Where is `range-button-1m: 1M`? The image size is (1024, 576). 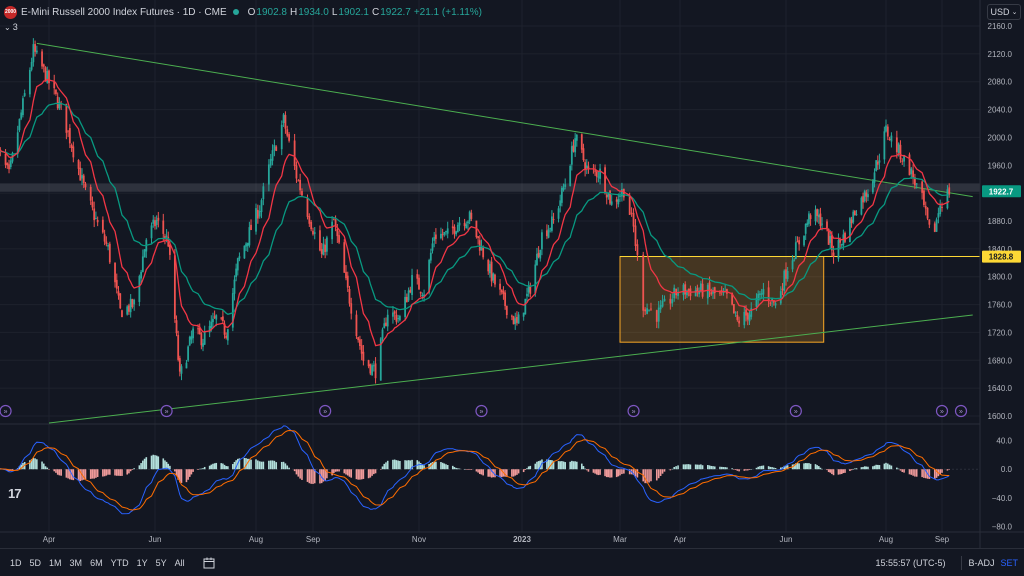
range-button-1m: 1M is located at coordinates (55, 562).